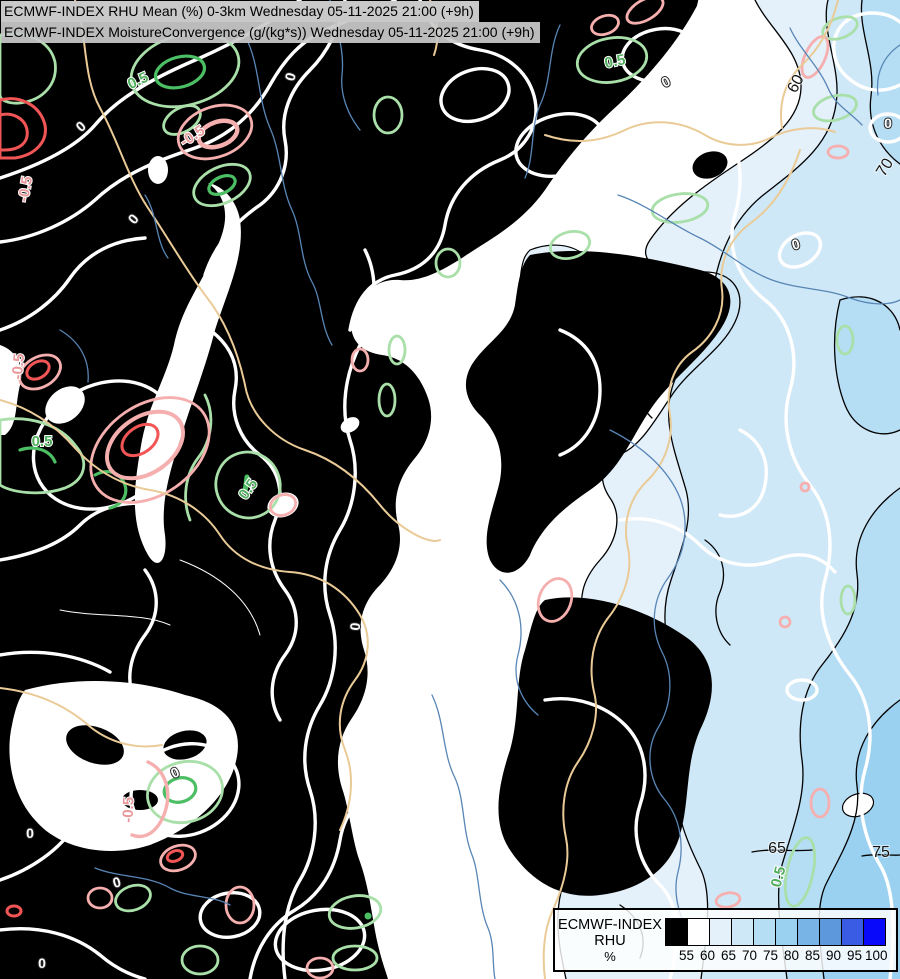 The height and width of the screenshot is (979, 900). I want to click on legend-tick: 55, so click(686, 955).